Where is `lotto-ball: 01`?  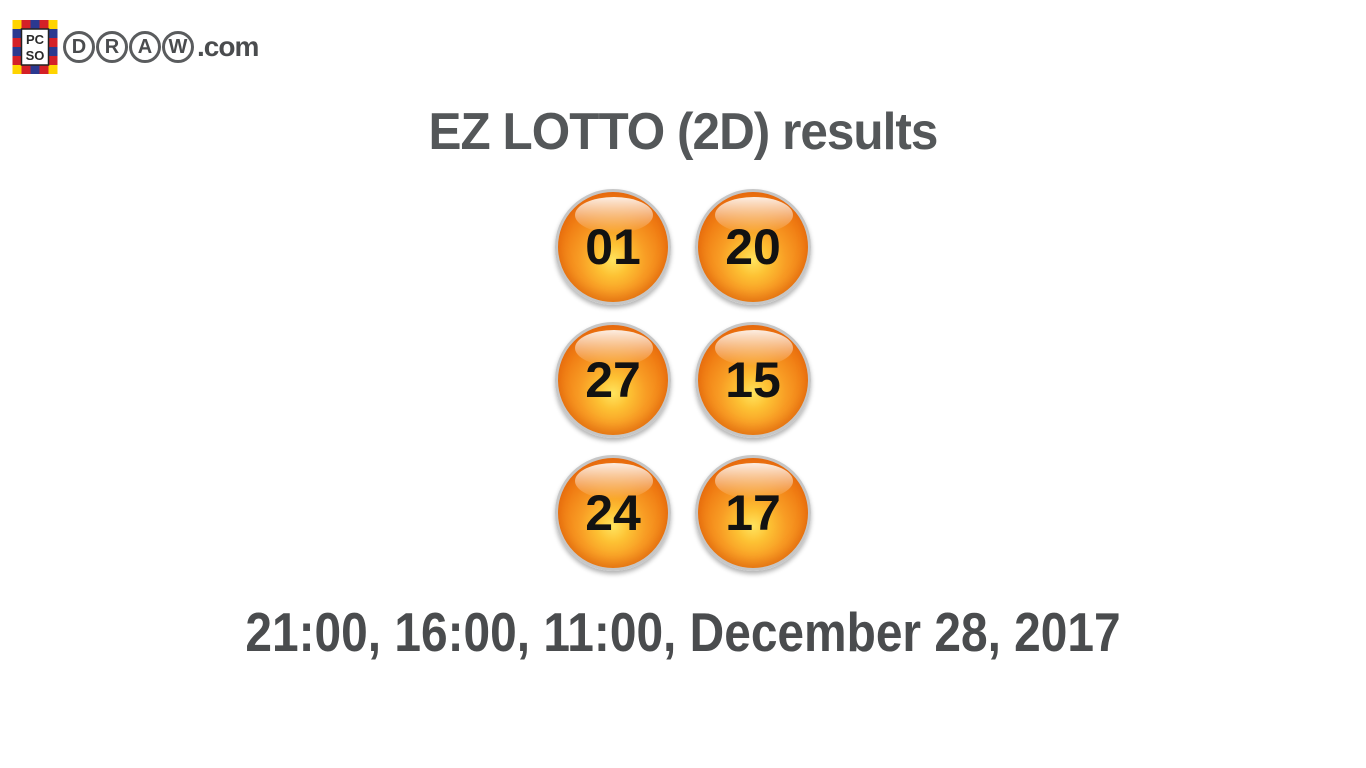
lotto-ball: 01 is located at coordinates (613, 247).